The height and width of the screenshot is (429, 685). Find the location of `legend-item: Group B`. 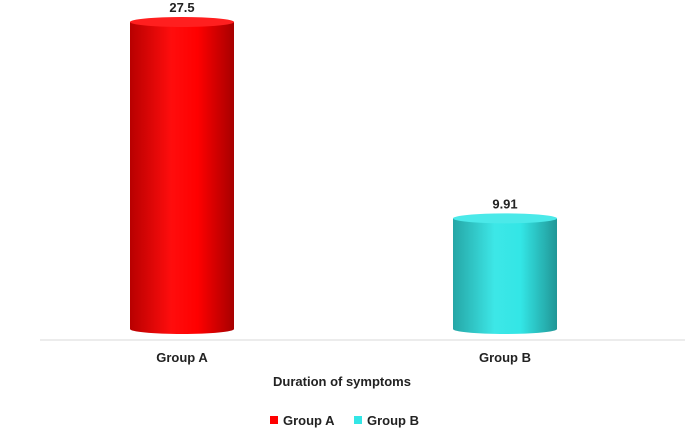

legend-item: Group B is located at coordinates (386, 420).